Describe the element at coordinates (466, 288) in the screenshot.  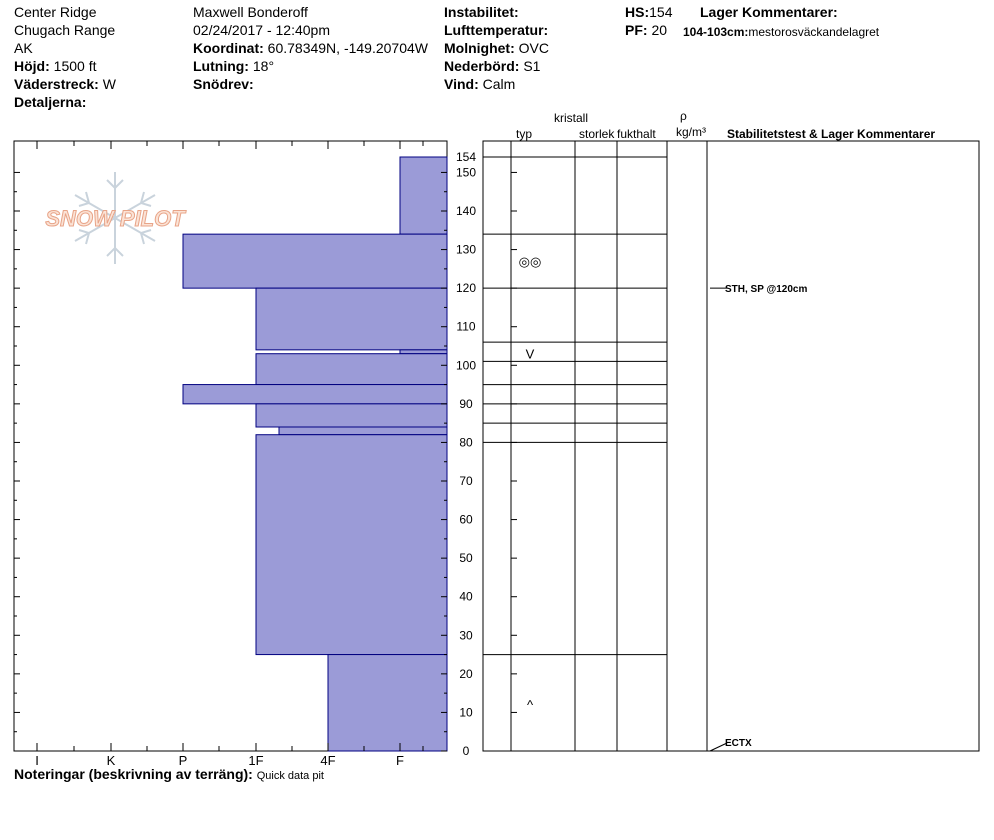
I see `y-tick-label: 120` at that location.